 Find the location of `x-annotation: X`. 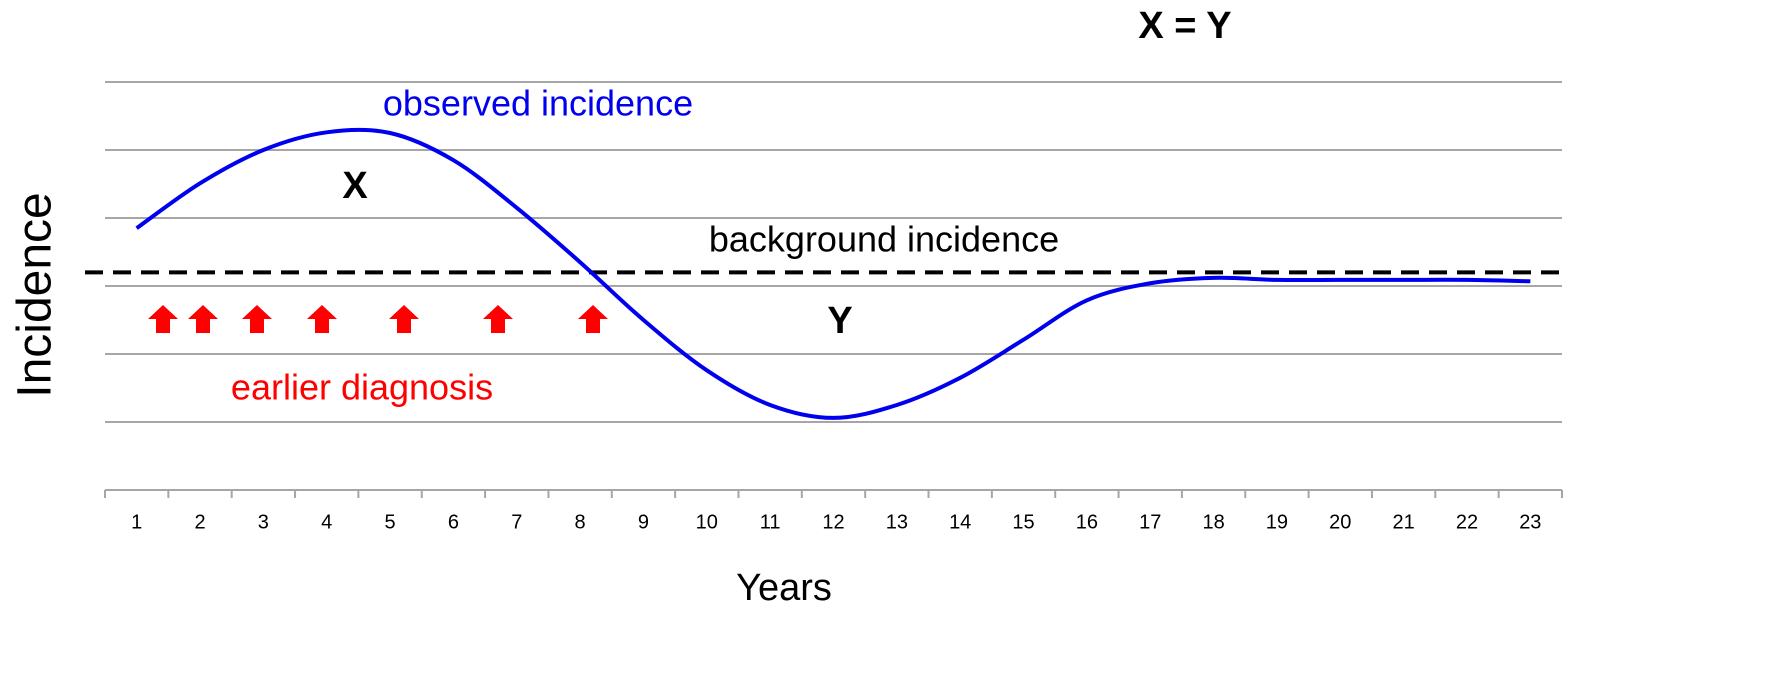

x-annotation: X is located at coordinates (355, 186).